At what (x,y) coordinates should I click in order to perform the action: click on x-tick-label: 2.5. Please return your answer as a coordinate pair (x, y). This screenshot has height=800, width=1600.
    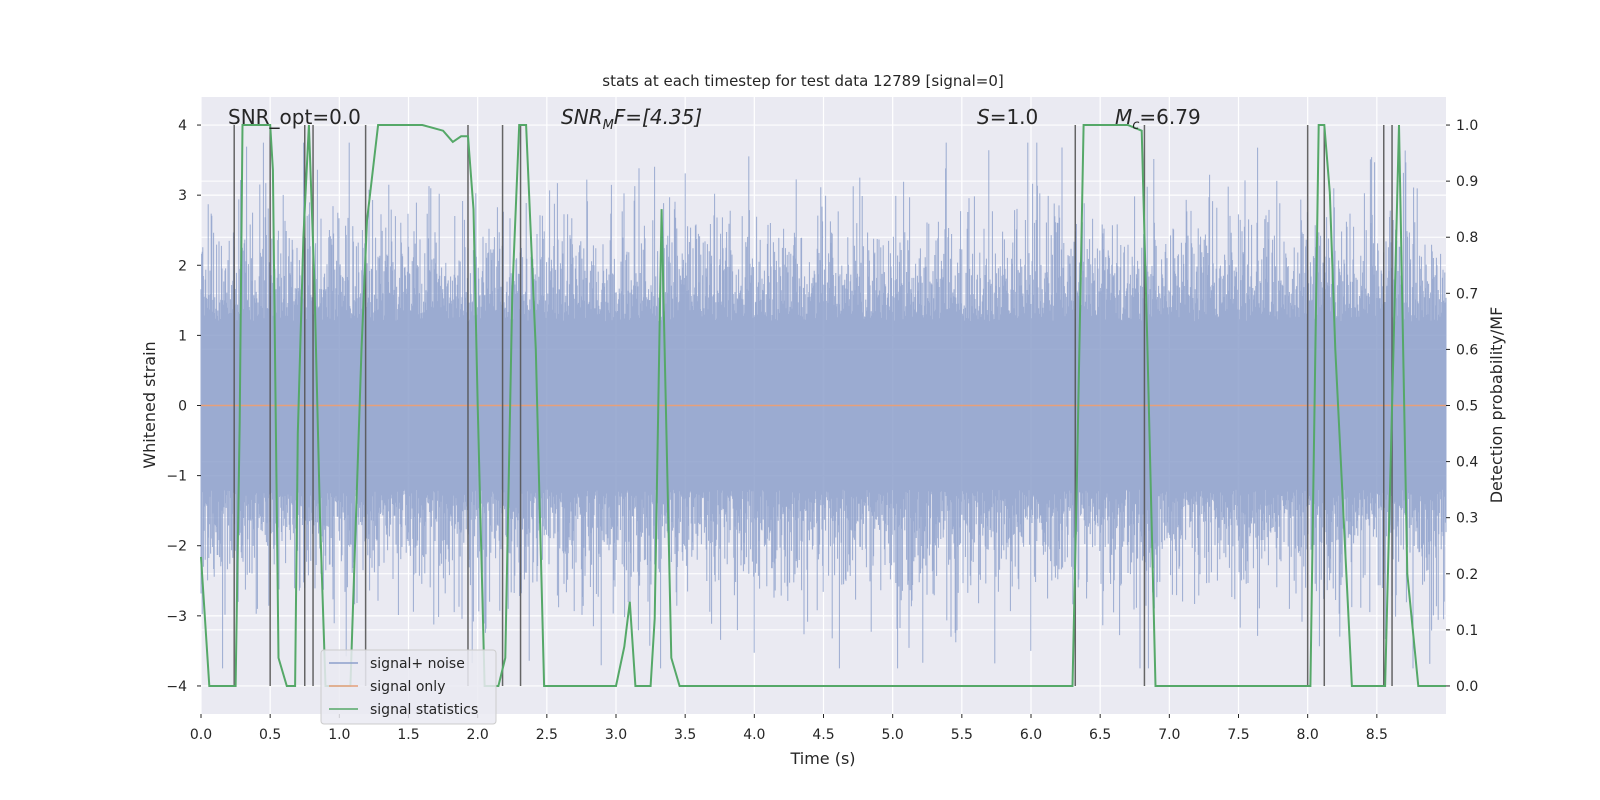
    Looking at the image, I should click on (547, 735).